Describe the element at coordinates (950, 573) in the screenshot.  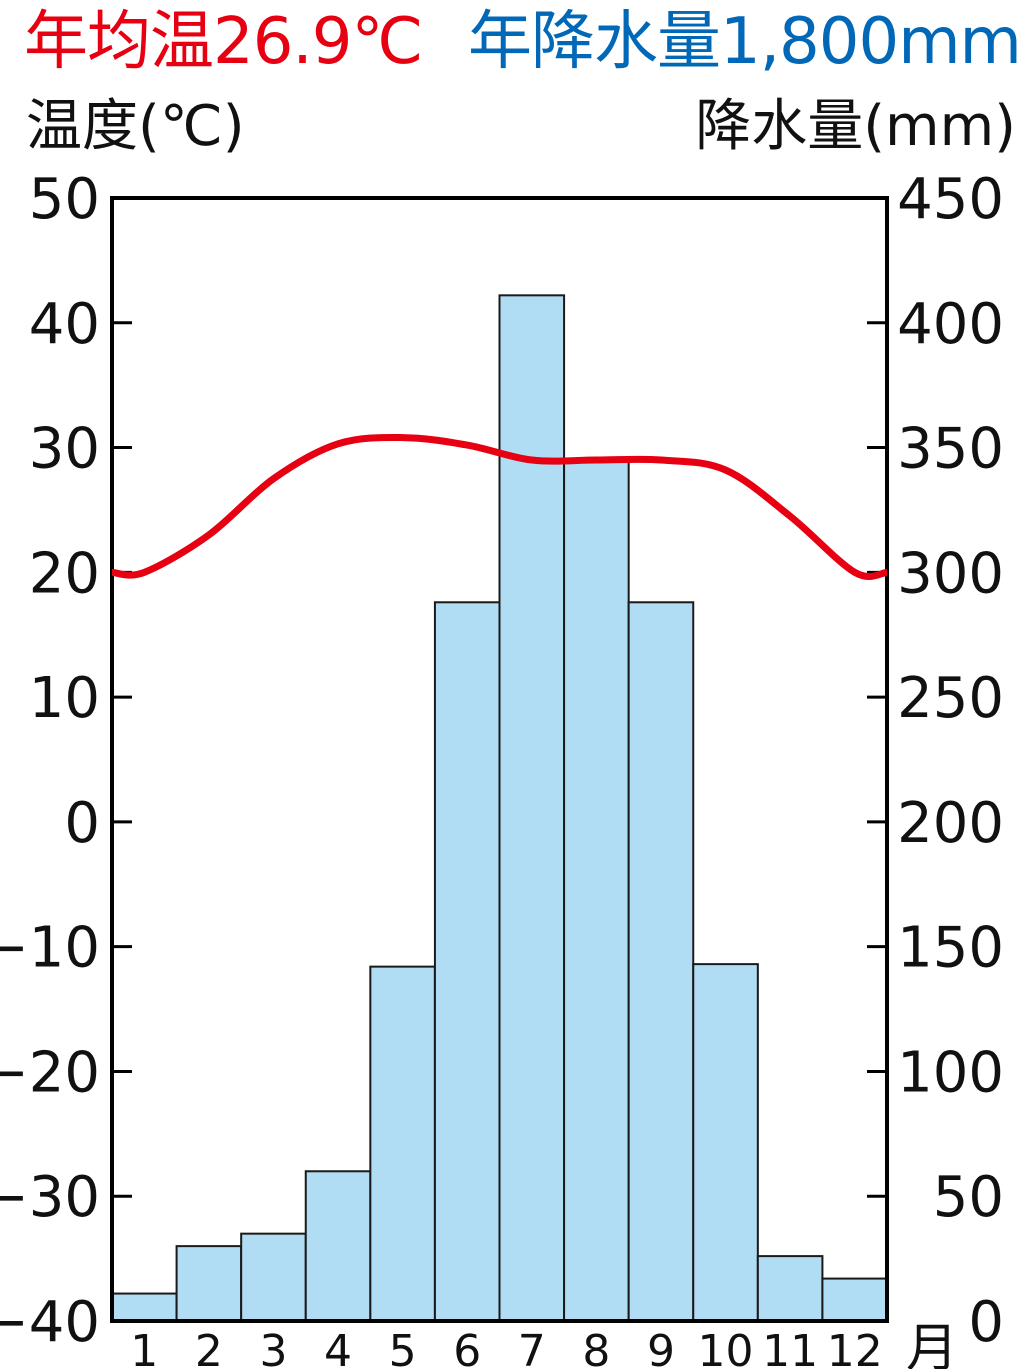
I see `right-tick-label: 300` at that location.